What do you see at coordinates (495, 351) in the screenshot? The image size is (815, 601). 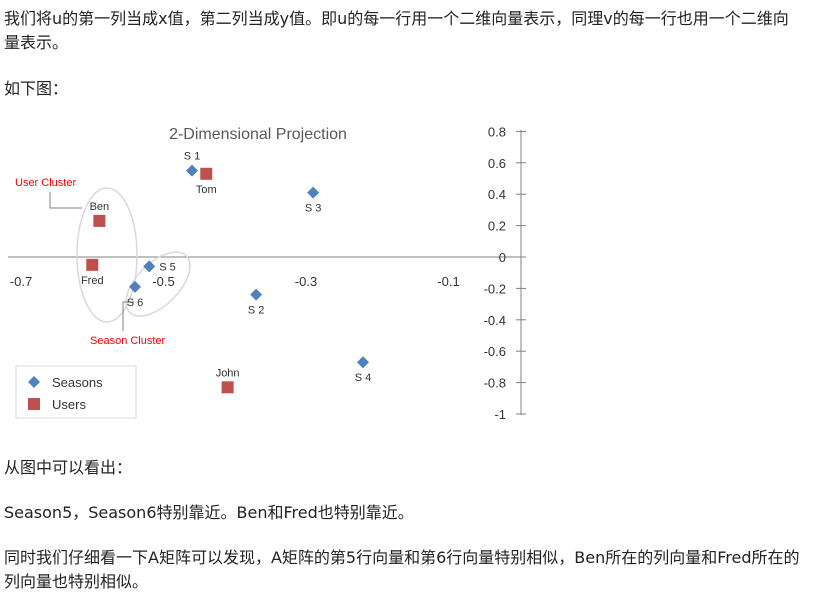 I see `y-tick-label: -0.6` at bounding box center [495, 351].